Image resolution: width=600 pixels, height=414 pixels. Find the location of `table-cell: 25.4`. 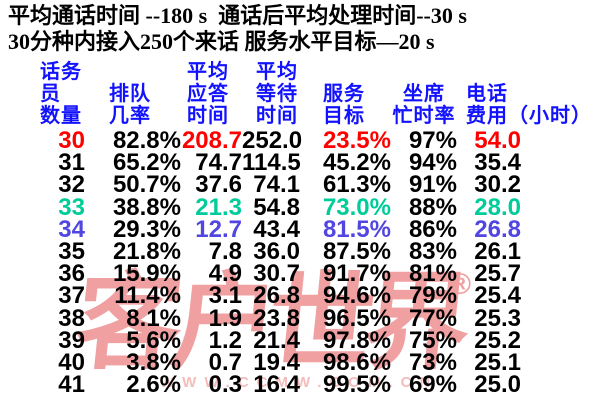

table-cell: 25.4 is located at coordinates (497, 296).